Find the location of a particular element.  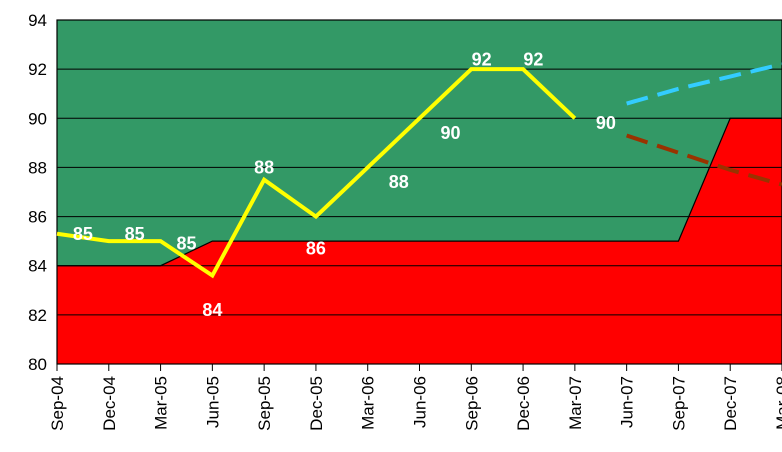

y-tick-label: 84 is located at coordinates (37, 266).